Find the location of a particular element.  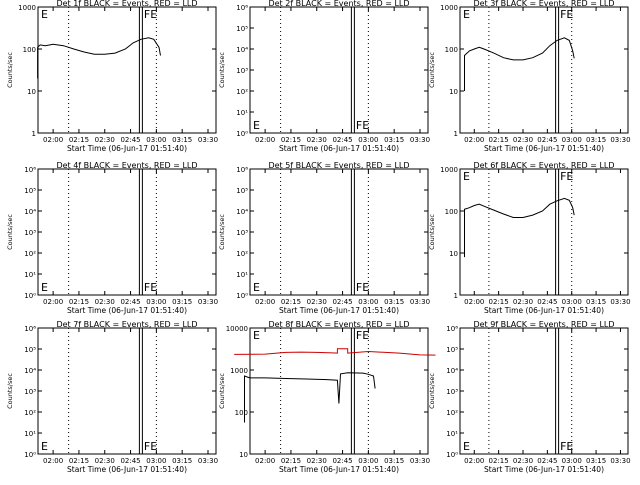

panel-title: Det 4f BLACK = Events, RED = LLD is located at coordinates (126, 165).